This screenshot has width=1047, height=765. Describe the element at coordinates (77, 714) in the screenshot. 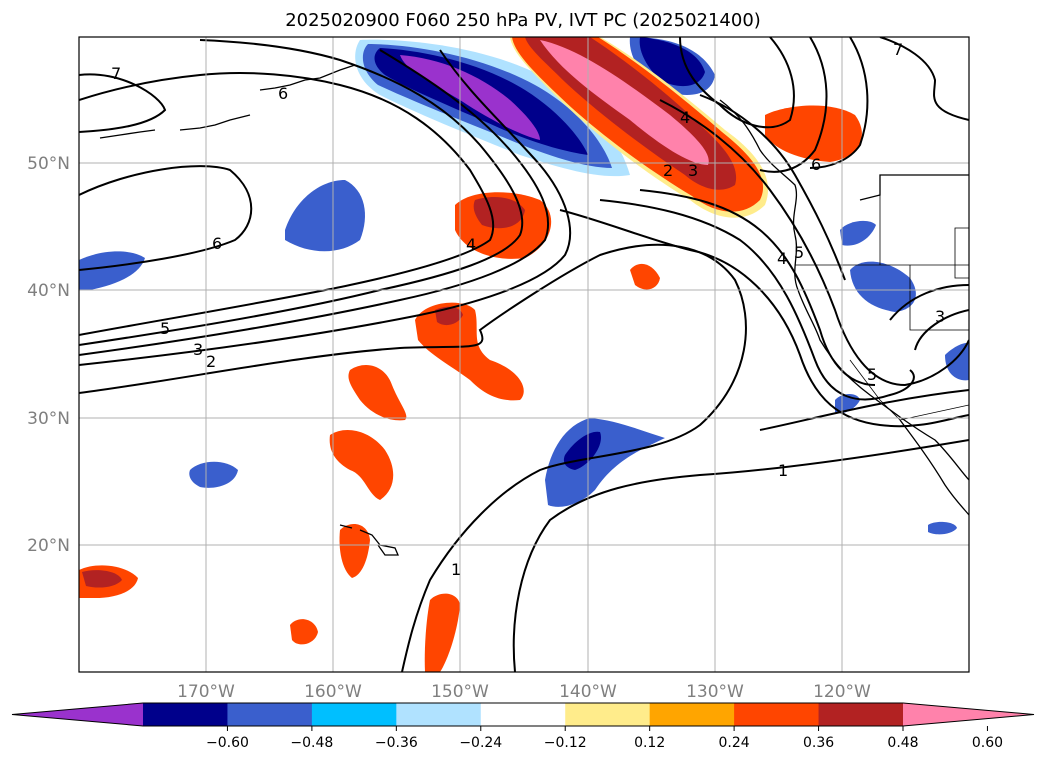

I see `colorbar-extend-min` at that location.